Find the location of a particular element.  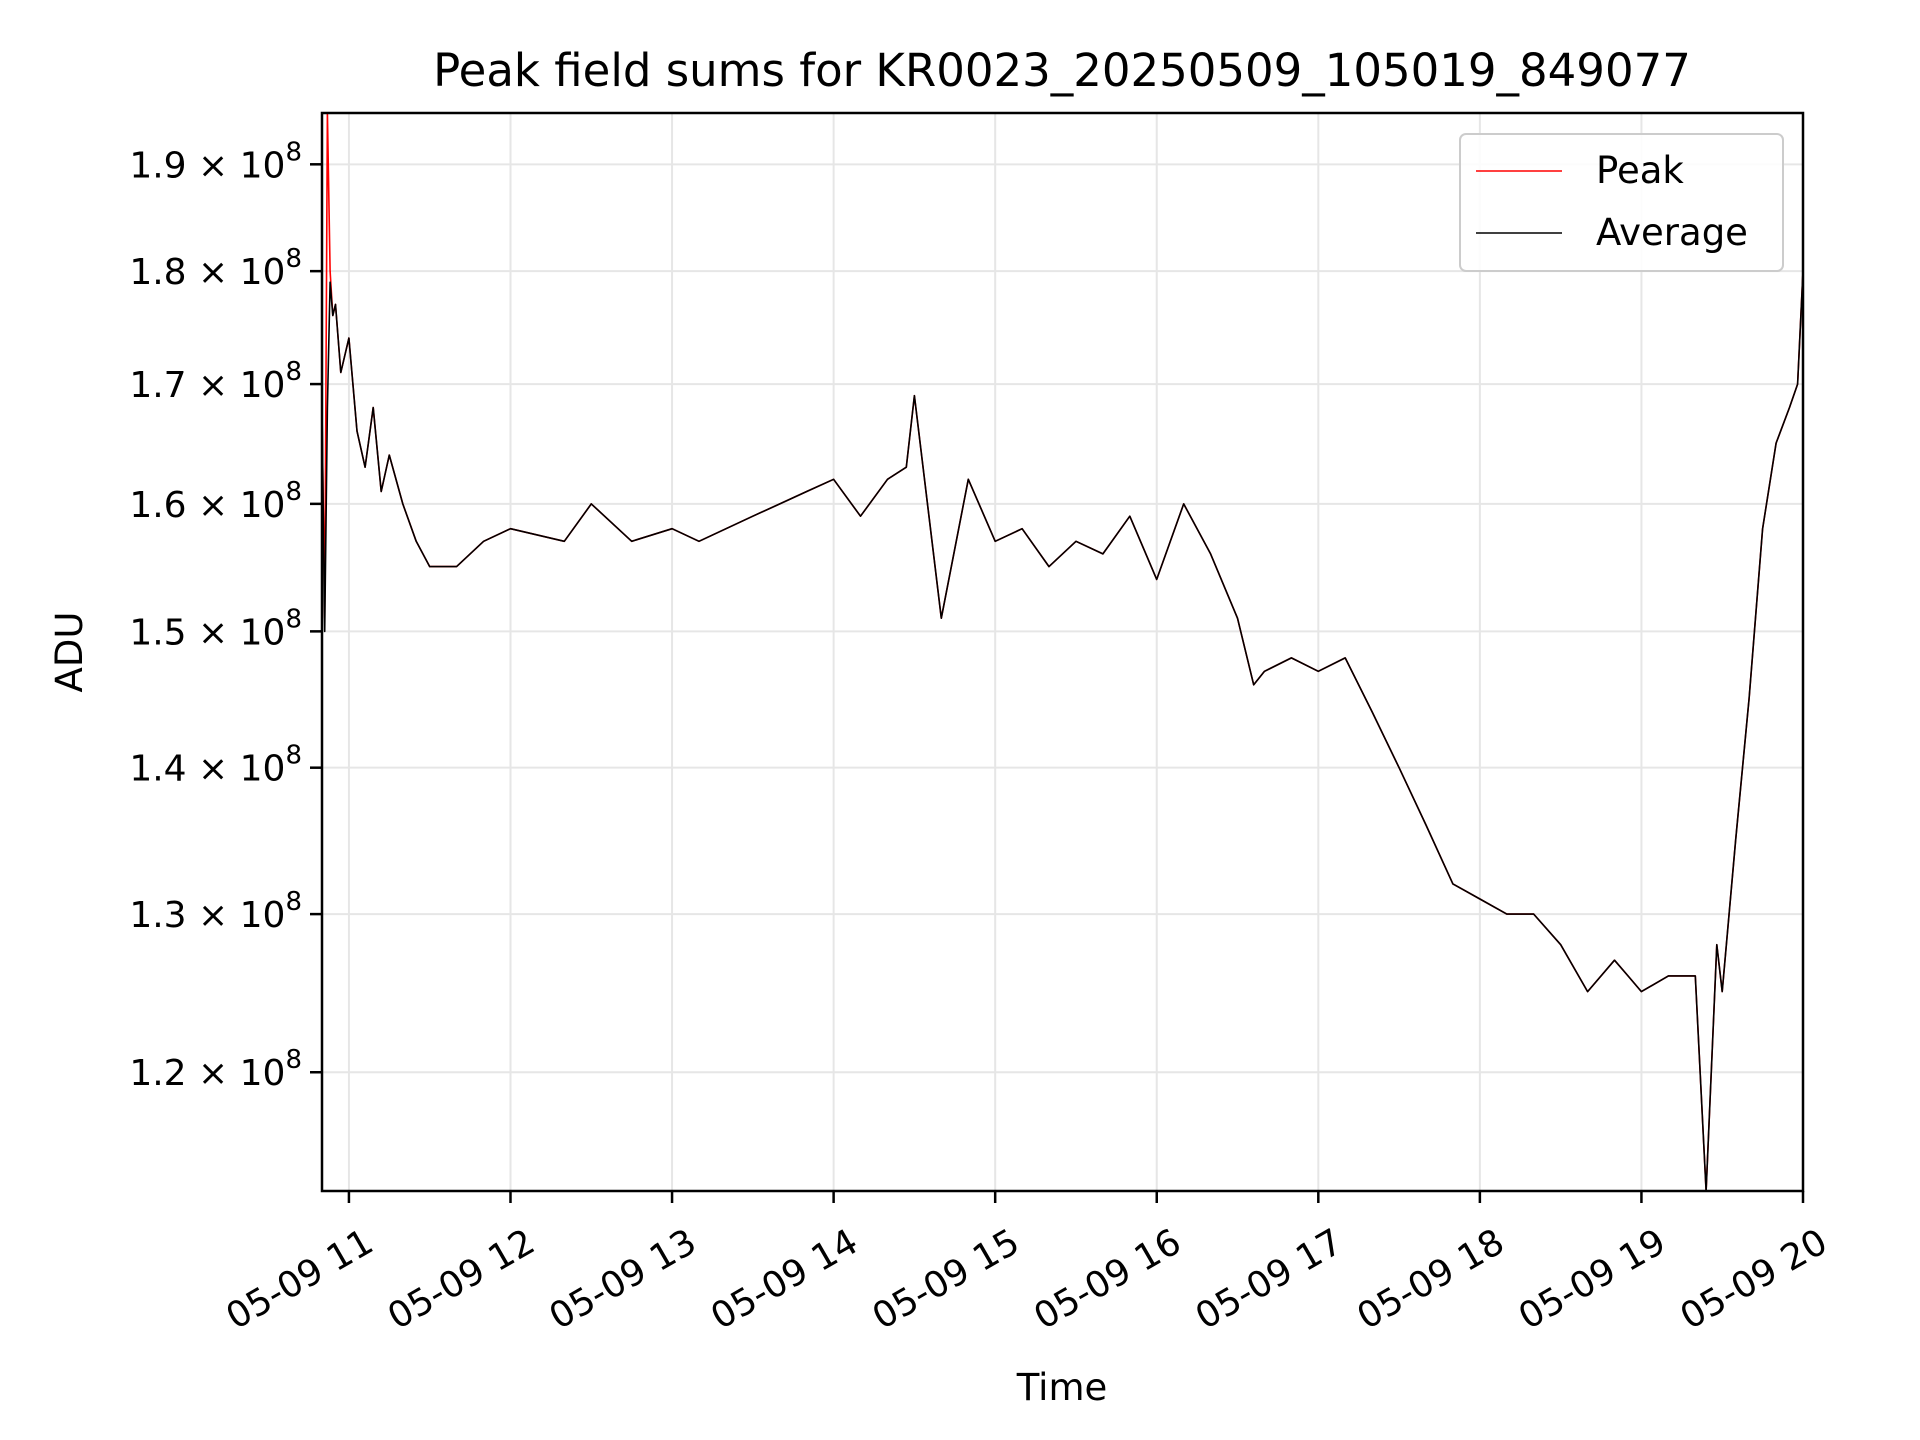

legend-label-average: Average is located at coordinates (1672, 232).